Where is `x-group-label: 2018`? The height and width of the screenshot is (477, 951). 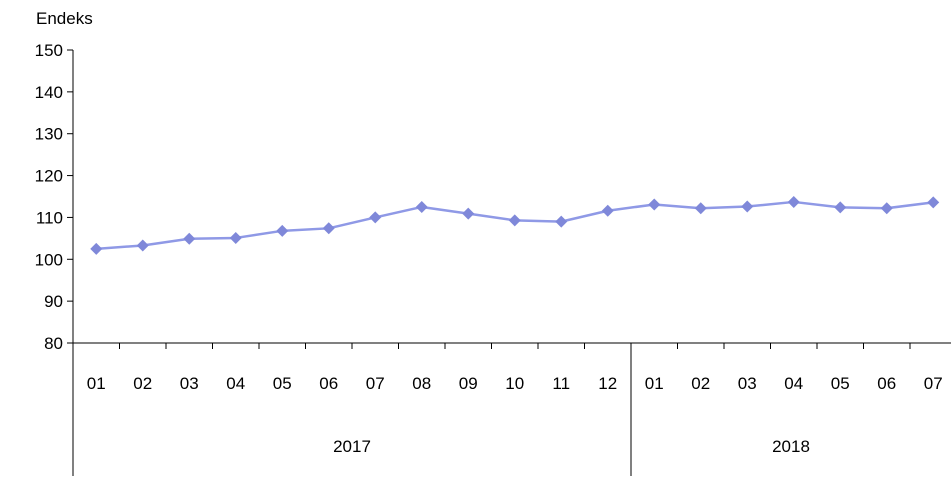
x-group-label: 2018 is located at coordinates (791, 446).